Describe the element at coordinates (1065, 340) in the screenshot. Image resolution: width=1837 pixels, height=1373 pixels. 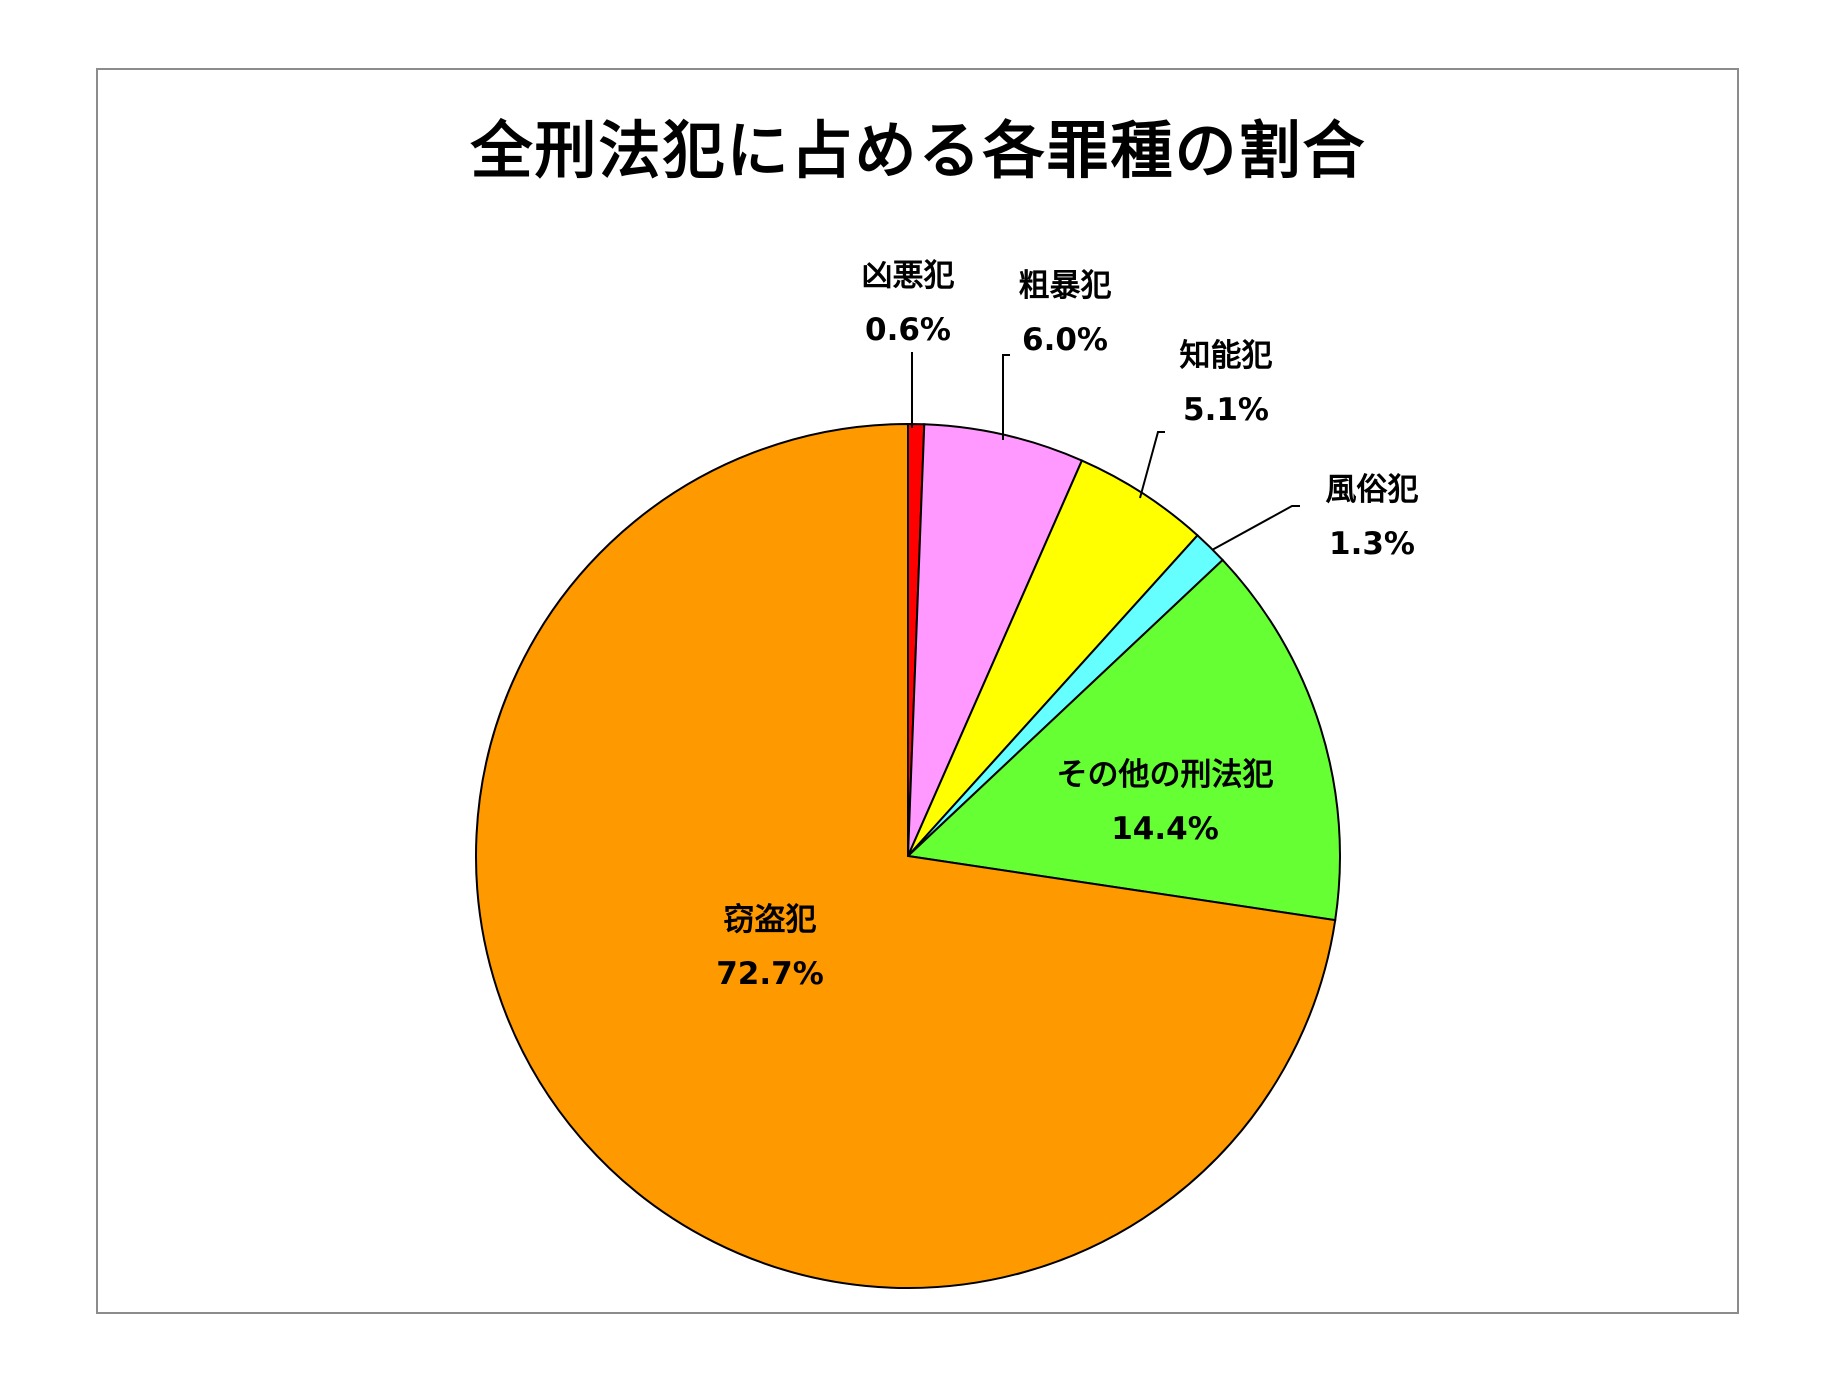
I see `slice-value-label: 6.0%` at that location.